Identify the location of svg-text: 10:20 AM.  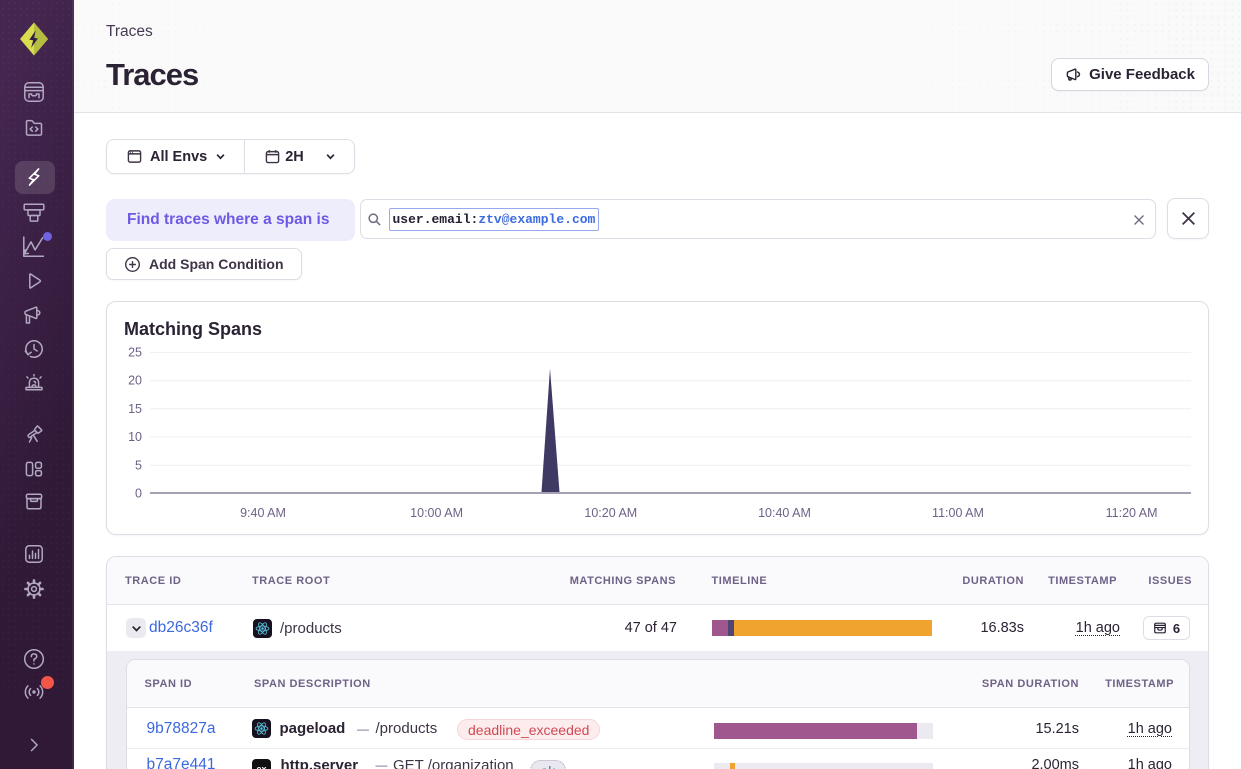
(610, 513).